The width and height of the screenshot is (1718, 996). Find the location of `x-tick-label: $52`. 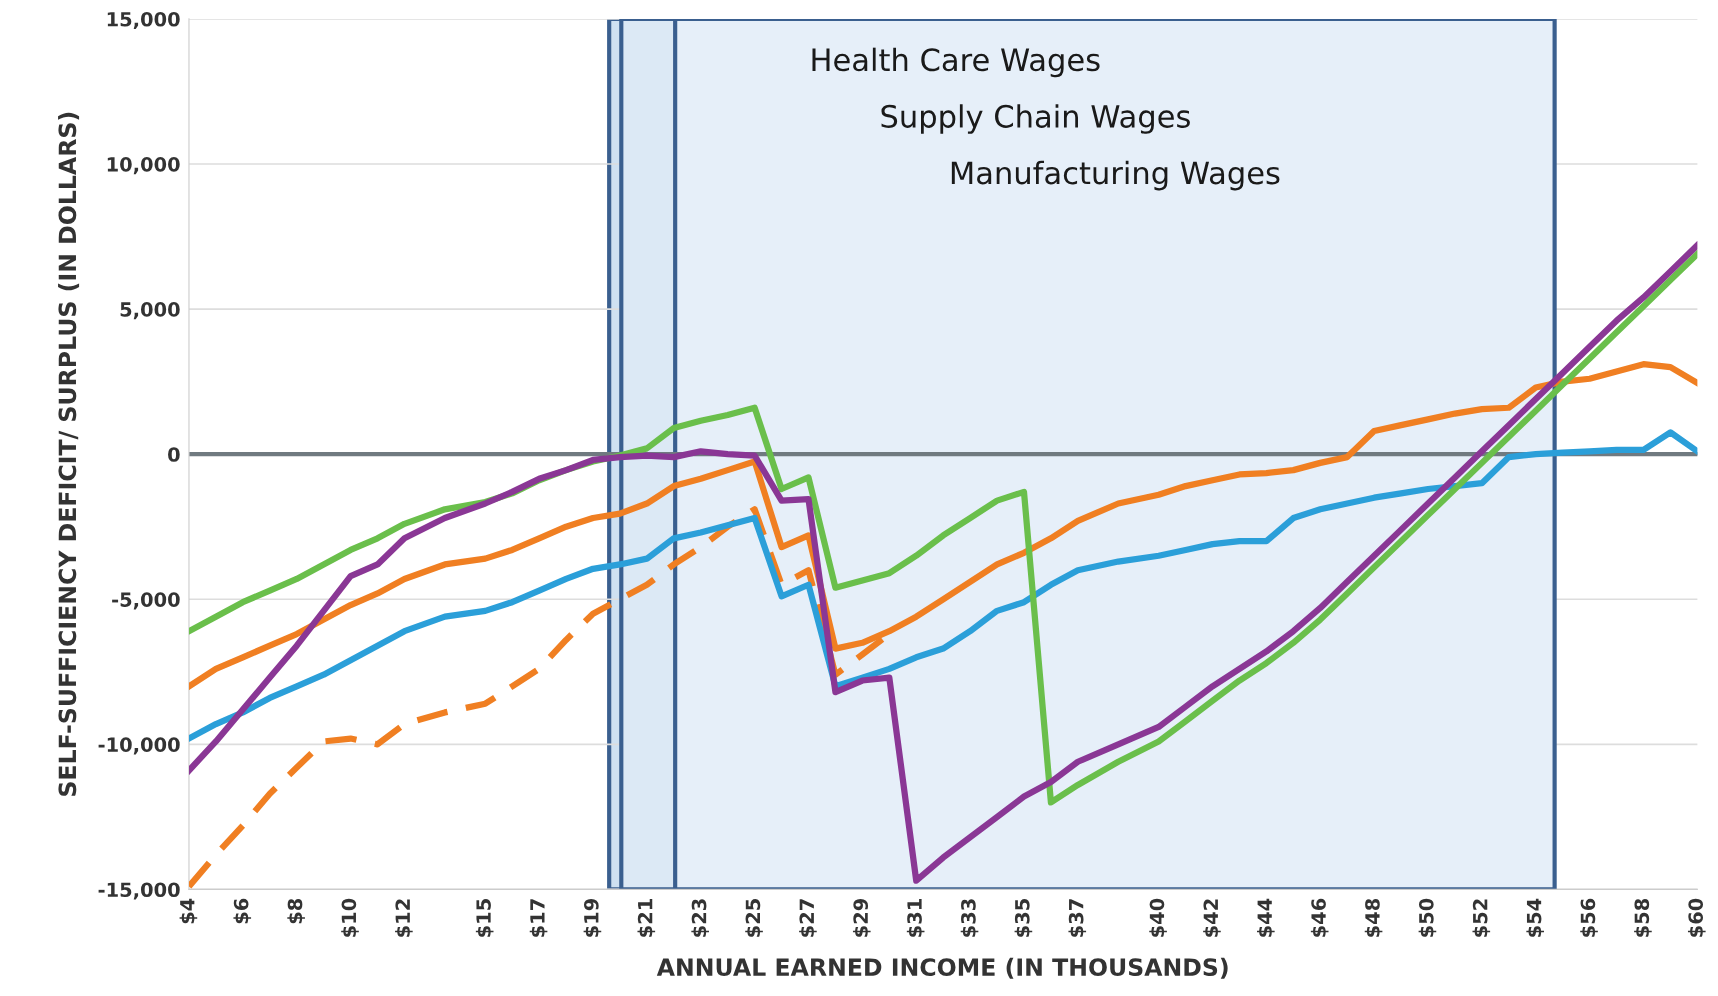

x-tick-label: $52 is located at coordinates (1481, 918).